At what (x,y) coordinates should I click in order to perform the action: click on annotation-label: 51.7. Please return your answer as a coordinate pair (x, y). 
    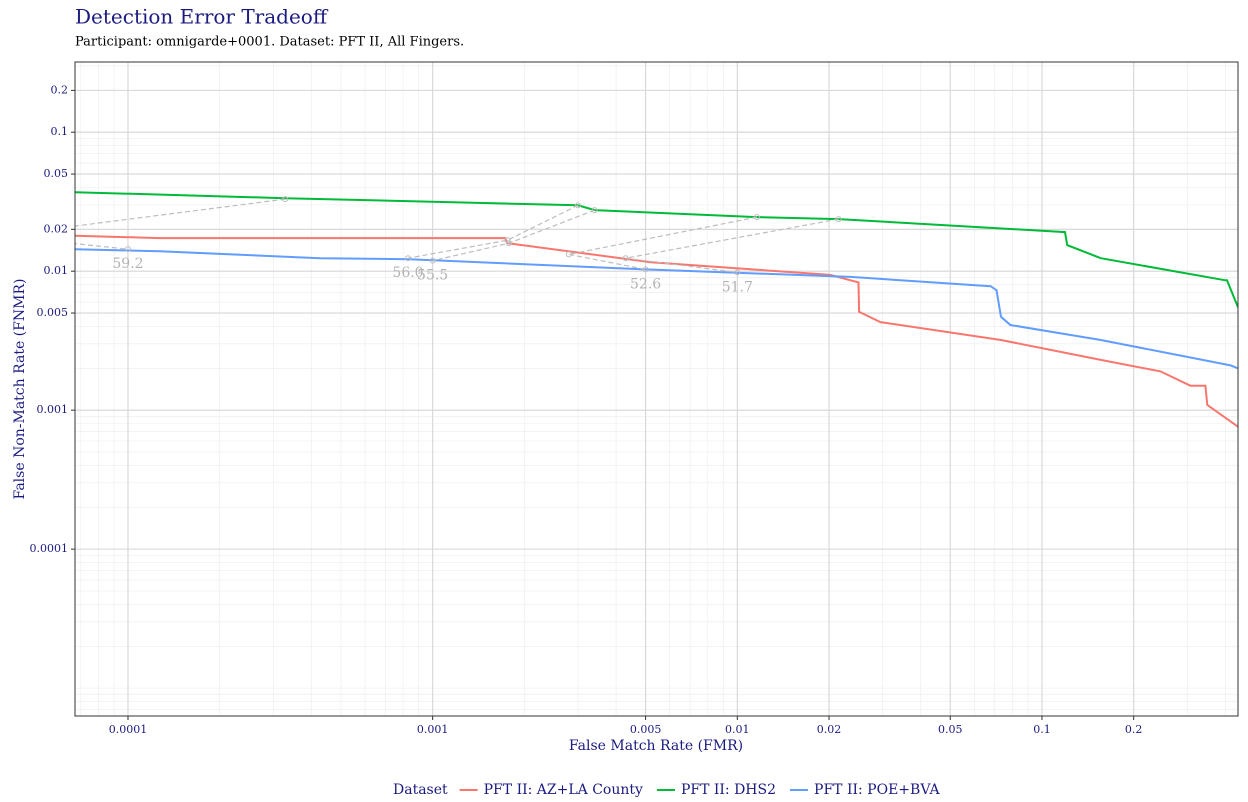
    Looking at the image, I should click on (737, 287).